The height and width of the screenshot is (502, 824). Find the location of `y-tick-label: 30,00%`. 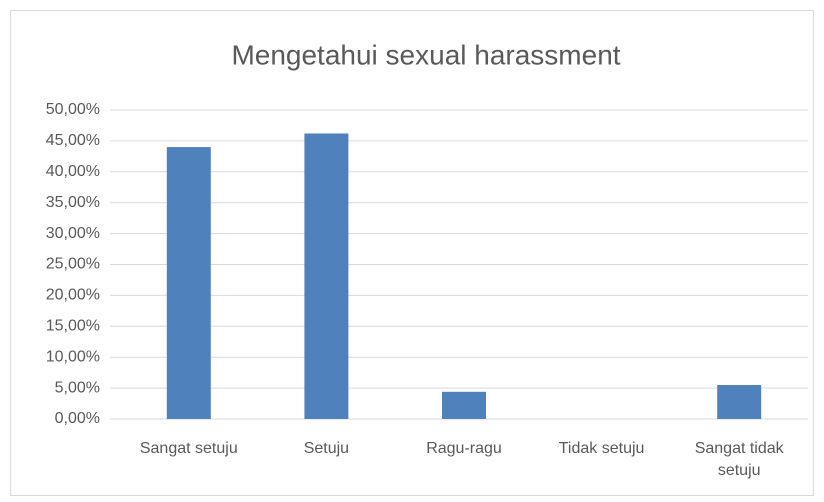

y-tick-label: 30,00% is located at coordinates (73, 233).